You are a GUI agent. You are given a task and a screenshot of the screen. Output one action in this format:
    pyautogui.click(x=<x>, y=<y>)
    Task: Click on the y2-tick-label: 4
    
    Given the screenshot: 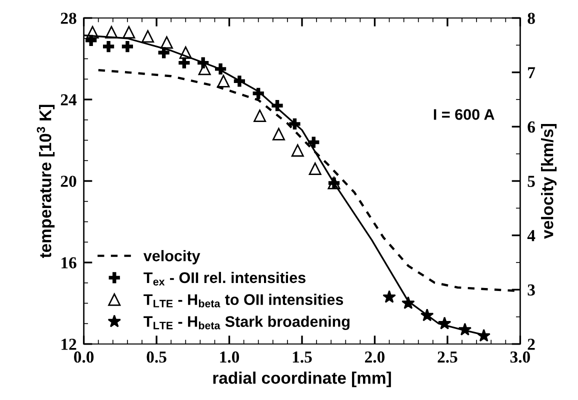 What is the action you would take?
    pyautogui.click(x=531, y=236)
    